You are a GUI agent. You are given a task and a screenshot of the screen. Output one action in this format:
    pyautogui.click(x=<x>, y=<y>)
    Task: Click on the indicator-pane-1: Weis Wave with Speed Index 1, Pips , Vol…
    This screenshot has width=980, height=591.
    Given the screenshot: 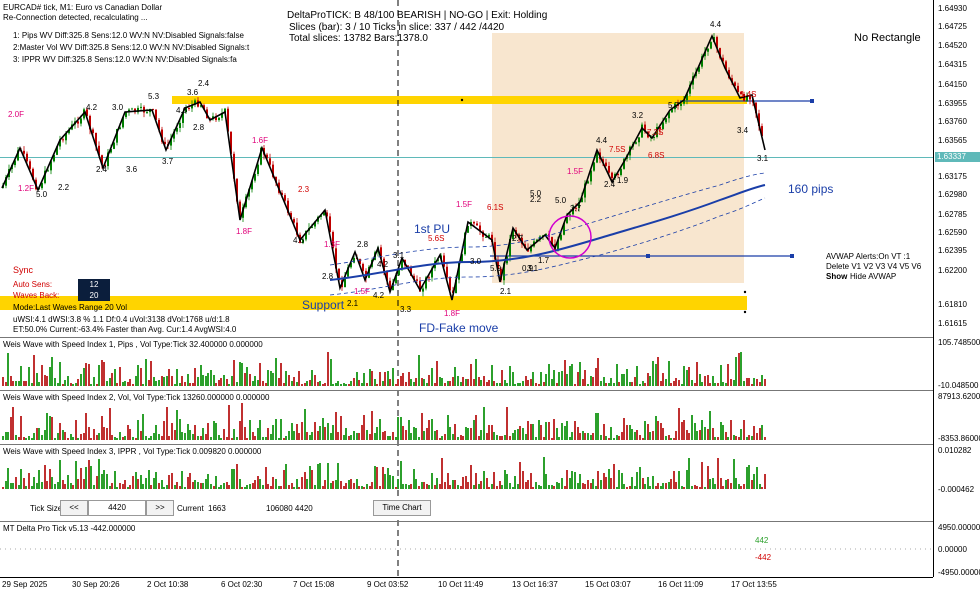 What is the action you would take?
    pyautogui.click(x=466, y=364)
    